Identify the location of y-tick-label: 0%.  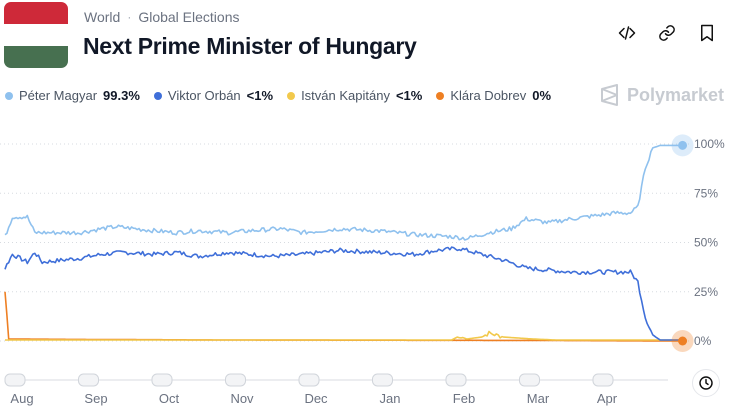
(703, 341).